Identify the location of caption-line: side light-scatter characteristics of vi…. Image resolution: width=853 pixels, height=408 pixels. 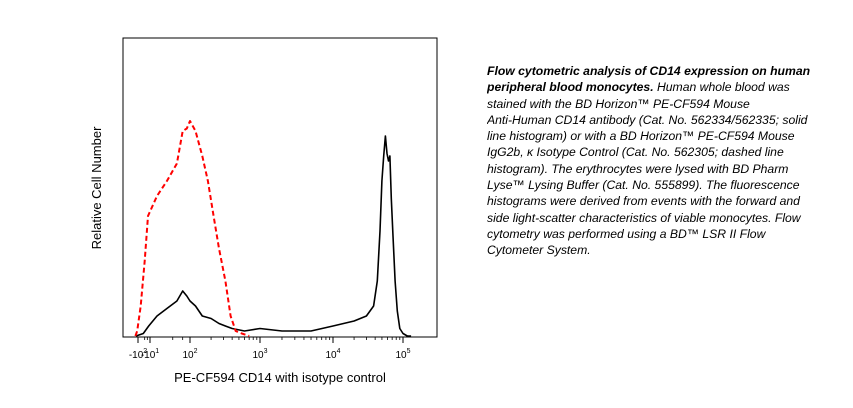
(644, 217).